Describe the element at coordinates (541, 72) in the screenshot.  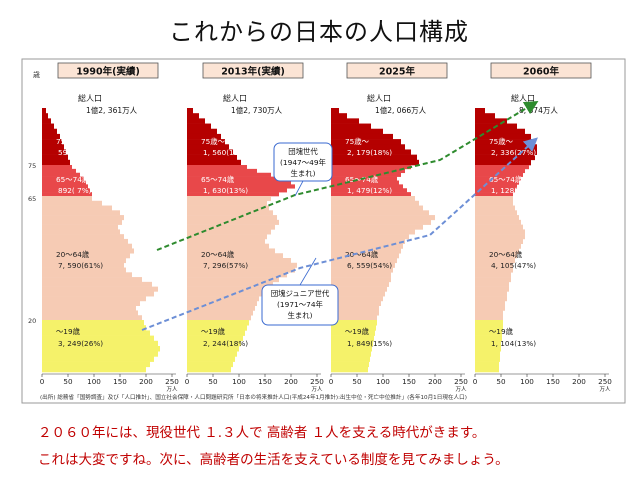
I see `year-label: 2060年` at that location.